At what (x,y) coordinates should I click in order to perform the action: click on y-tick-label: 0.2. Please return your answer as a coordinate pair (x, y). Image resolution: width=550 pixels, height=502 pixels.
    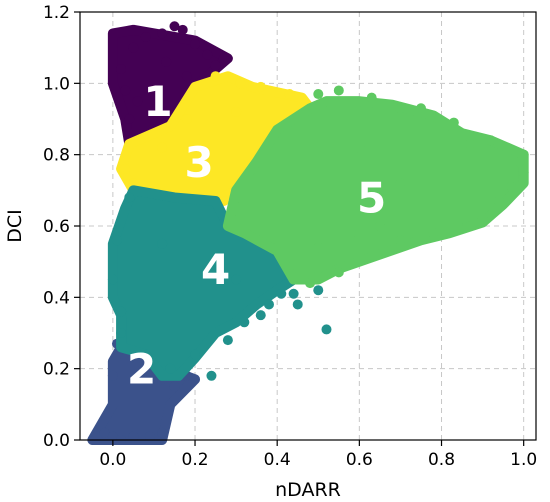
    Looking at the image, I should click on (56, 370).